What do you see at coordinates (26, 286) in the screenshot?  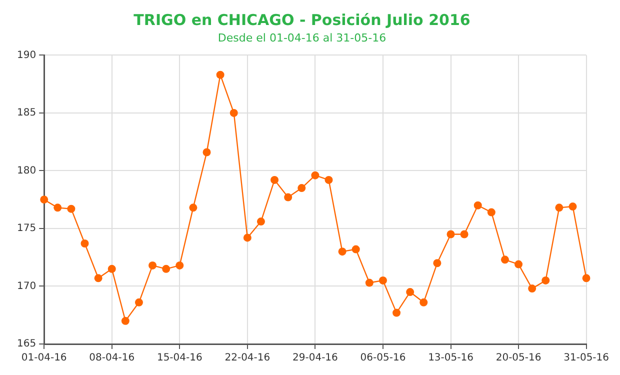 I see `y-tick-label: 170` at bounding box center [26, 286].